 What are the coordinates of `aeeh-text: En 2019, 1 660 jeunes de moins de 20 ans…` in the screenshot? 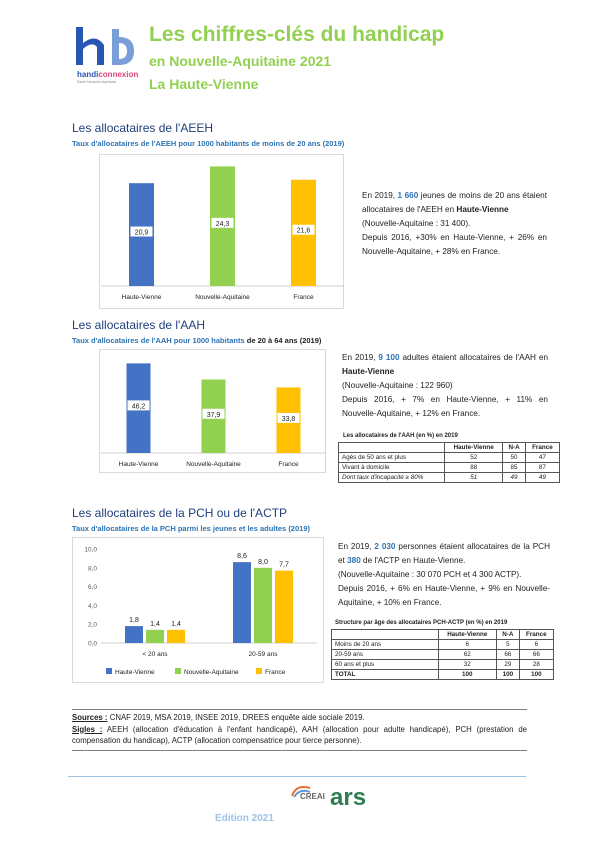 It's located at (454, 224).